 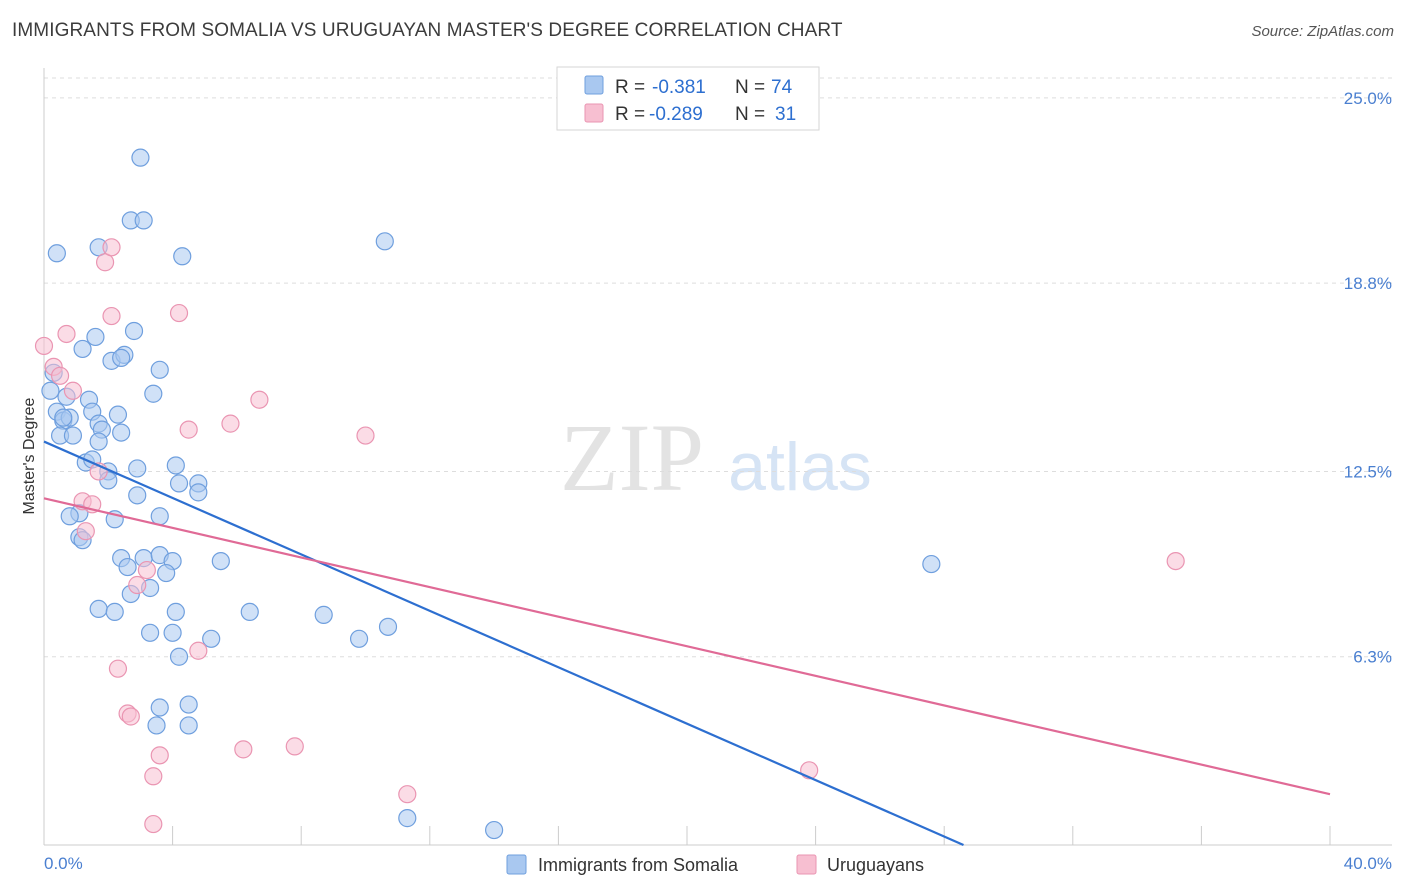 What do you see at coordinates (1368, 471) in the screenshot?
I see `y-tick-label: 12.5%` at bounding box center [1368, 471].